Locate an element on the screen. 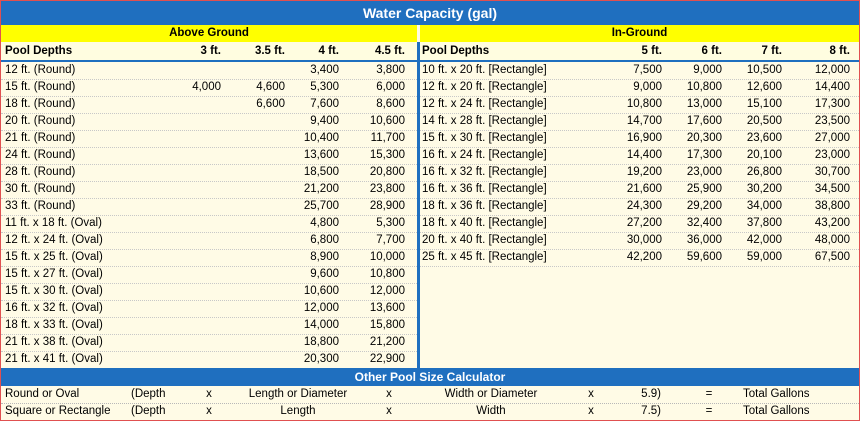 The width and height of the screenshot is (860, 421). pool-size-label: 15 ft. (Round) is located at coordinates (40, 87).